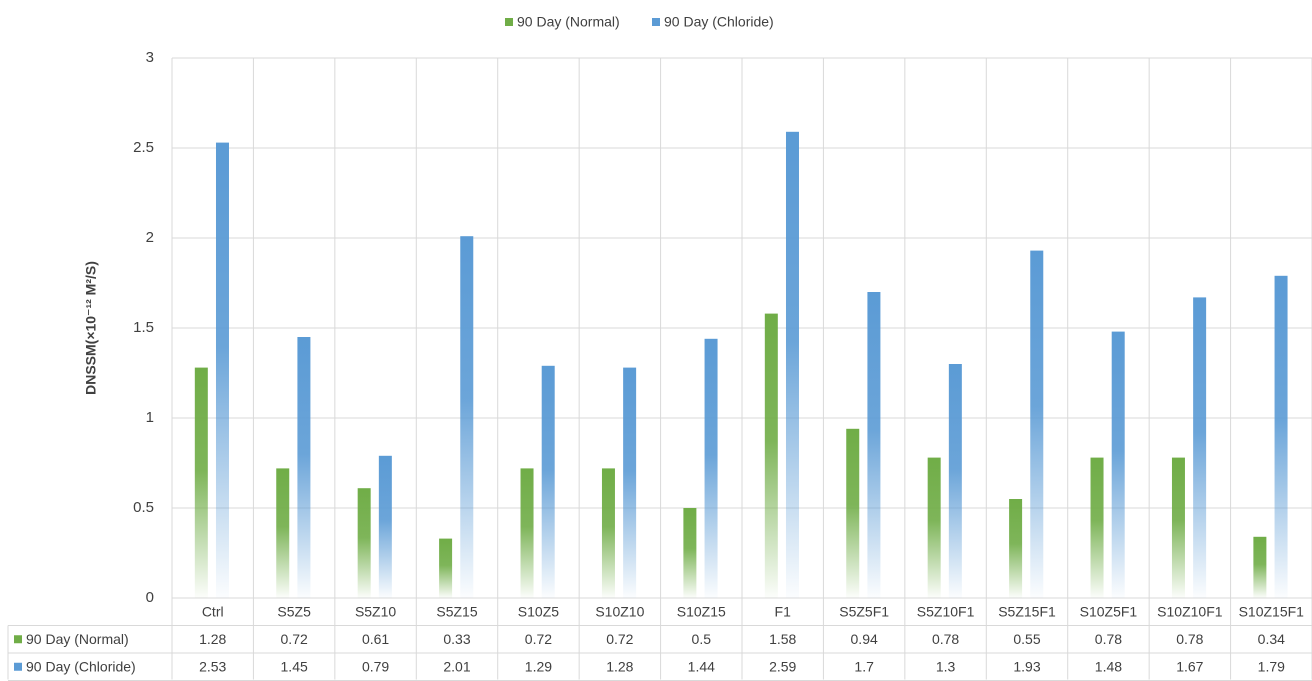 This screenshot has height=681, width=1312. Describe the element at coordinates (375, 666) in the screenshot. I see `table-value: 0.79` at that location.